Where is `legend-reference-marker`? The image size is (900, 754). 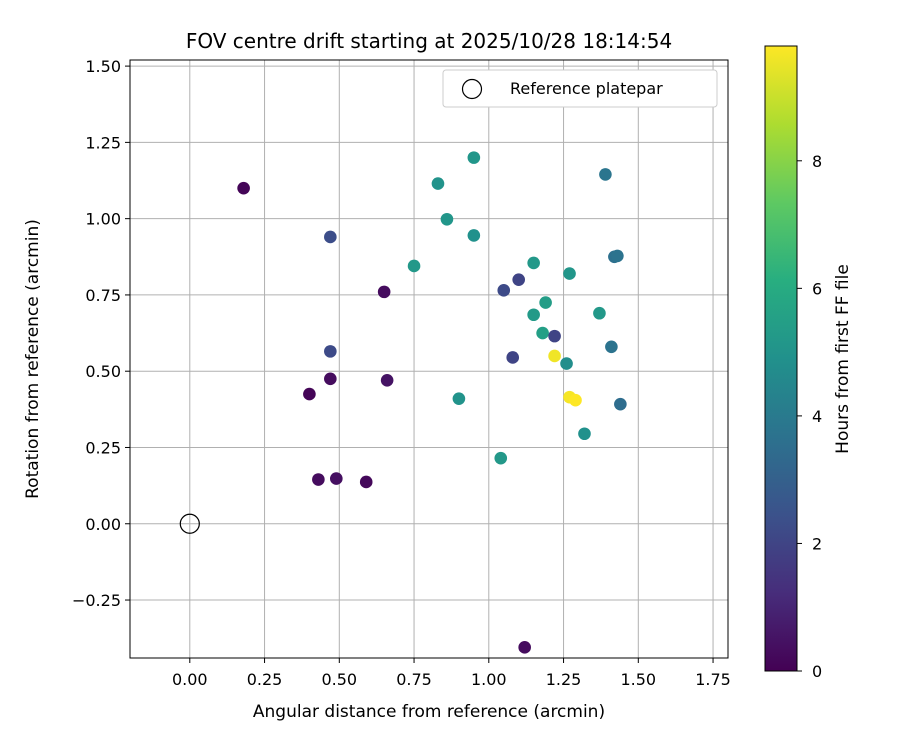
legend-reference-marker is located at coordinates (472, 89).